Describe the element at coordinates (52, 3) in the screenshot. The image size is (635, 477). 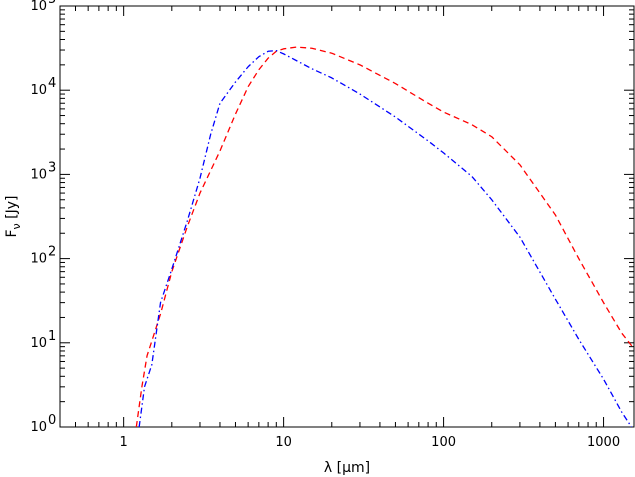
I see `y-tick-exponent: 5` at that location.